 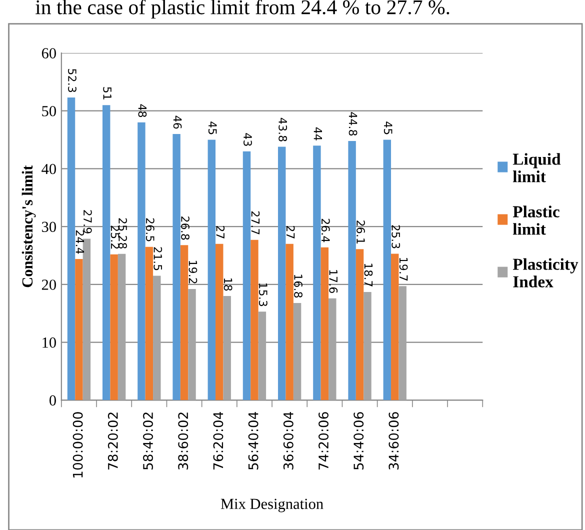 I want to click on data-label: 19.2, so click(x=193, y=272).